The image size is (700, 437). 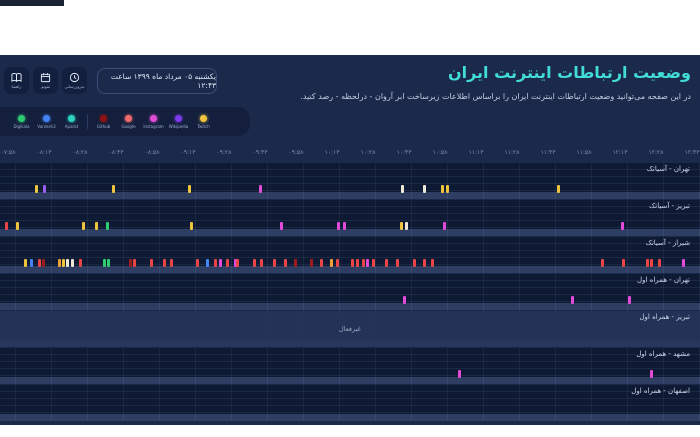 I want to click on no-data-overlay: غیرفعال, so click(x=350, y=329).